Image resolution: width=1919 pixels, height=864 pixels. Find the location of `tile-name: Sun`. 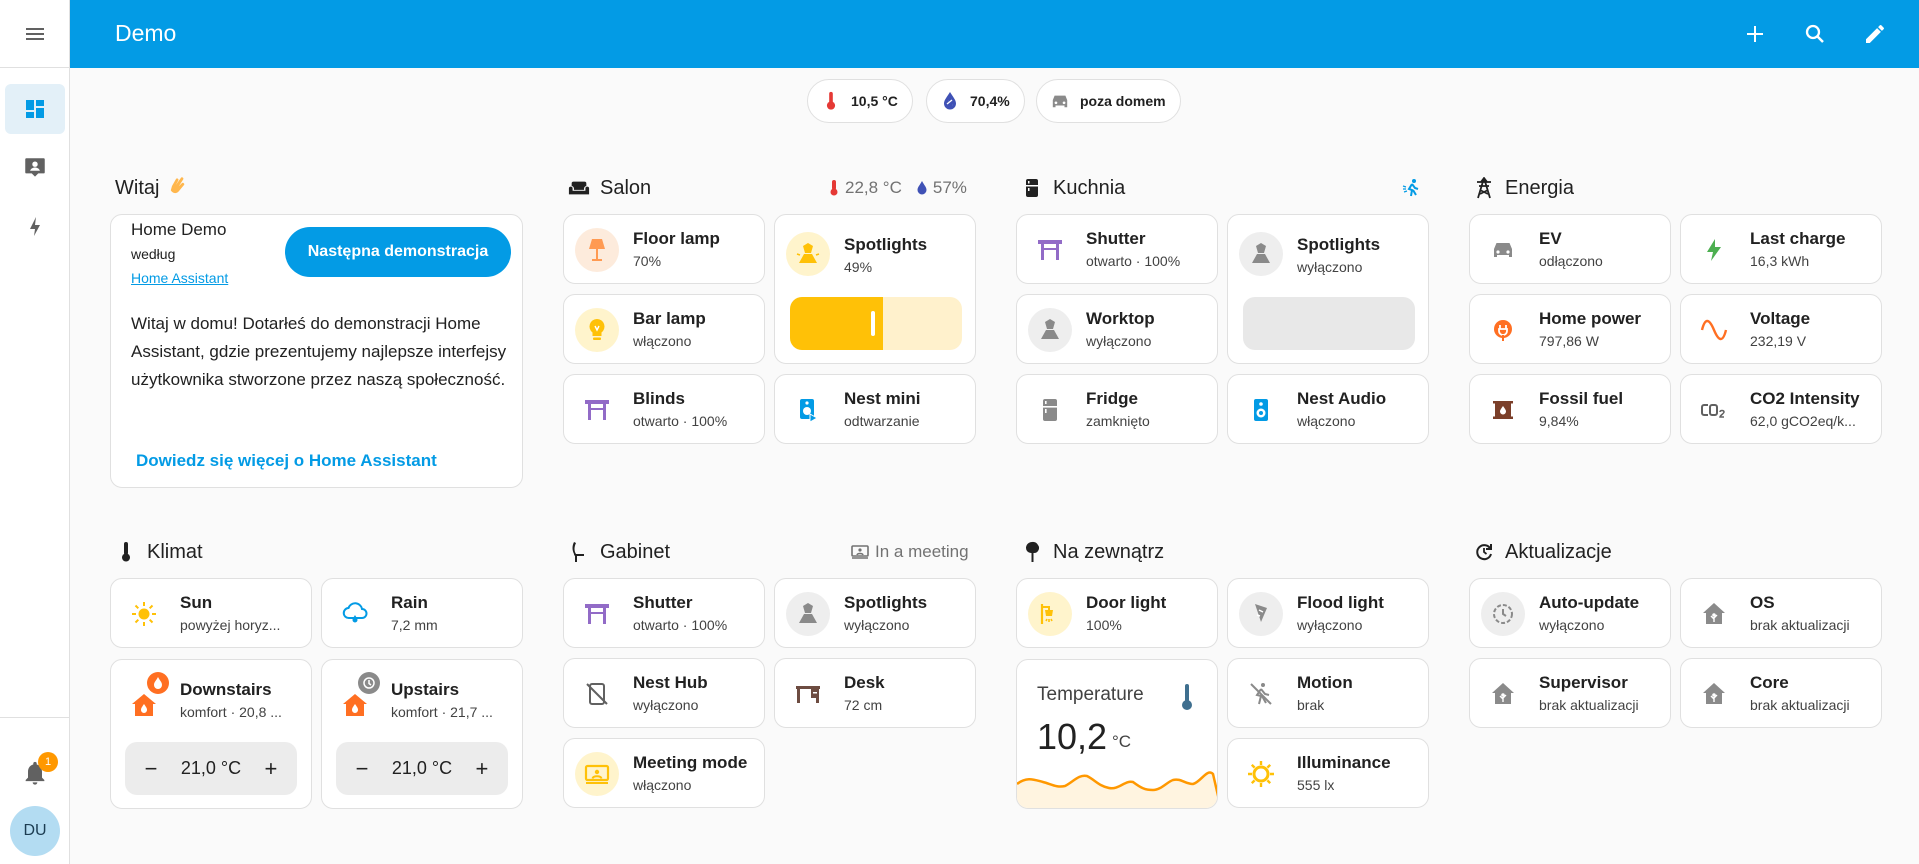

tile-name: Sun is located at coordinates (196, 602).